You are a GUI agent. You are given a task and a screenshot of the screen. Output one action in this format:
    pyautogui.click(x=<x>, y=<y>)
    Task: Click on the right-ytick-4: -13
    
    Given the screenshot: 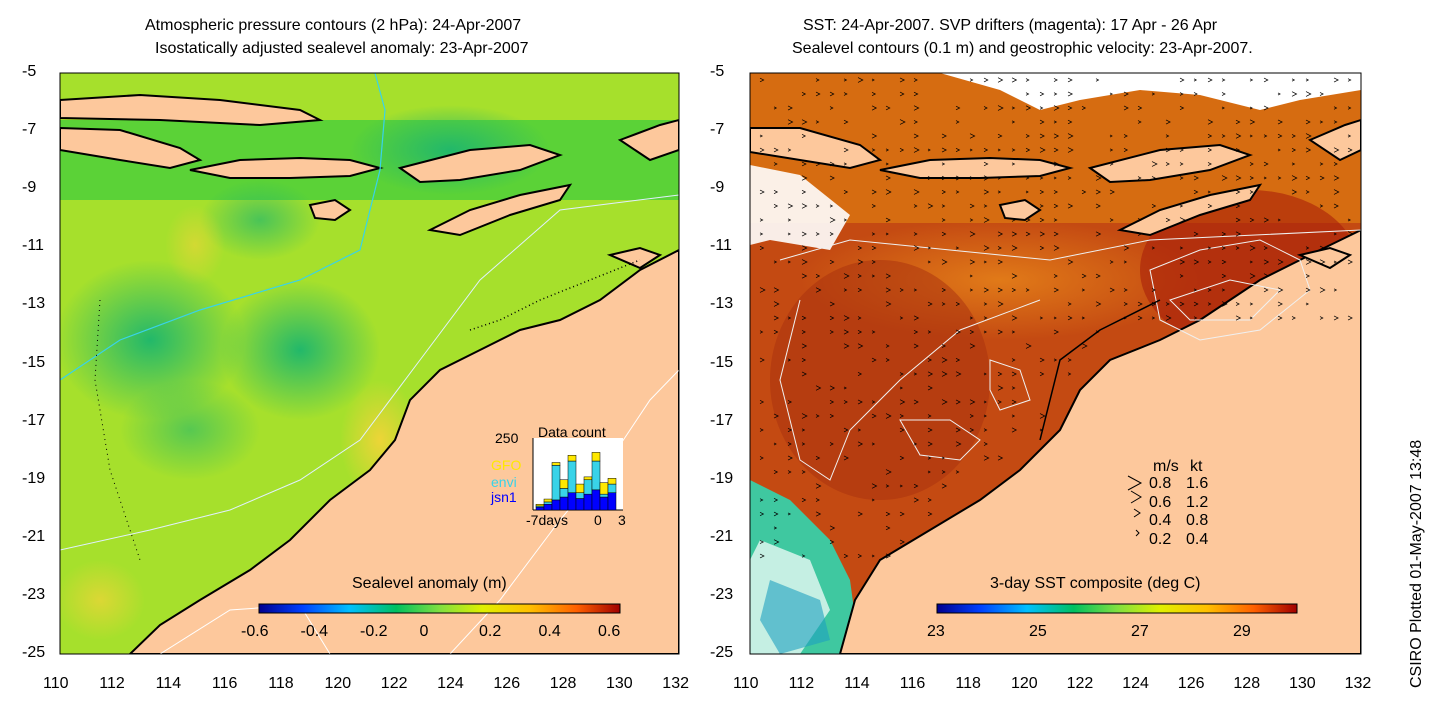 What is the action you would take?
    pyautogui.click(x=722, y=304)
    